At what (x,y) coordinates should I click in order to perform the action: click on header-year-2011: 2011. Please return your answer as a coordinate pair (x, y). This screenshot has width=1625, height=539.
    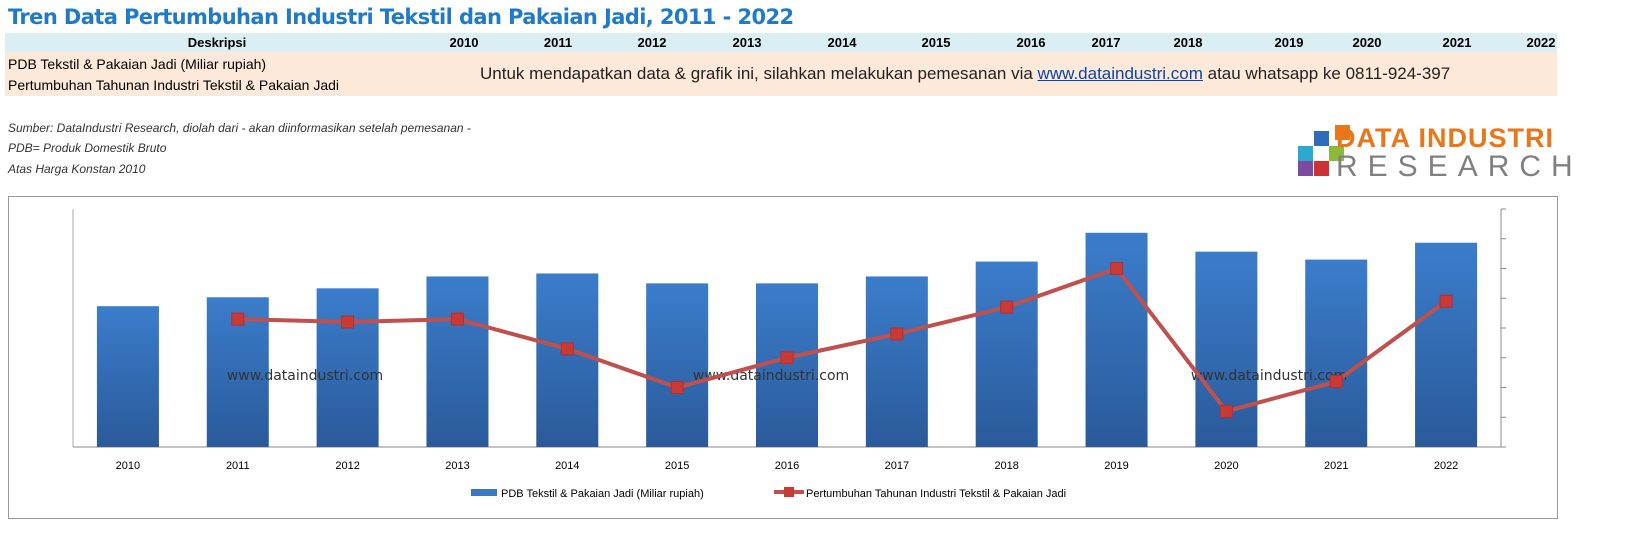
    Looking at the image, I should click on (558, 42).